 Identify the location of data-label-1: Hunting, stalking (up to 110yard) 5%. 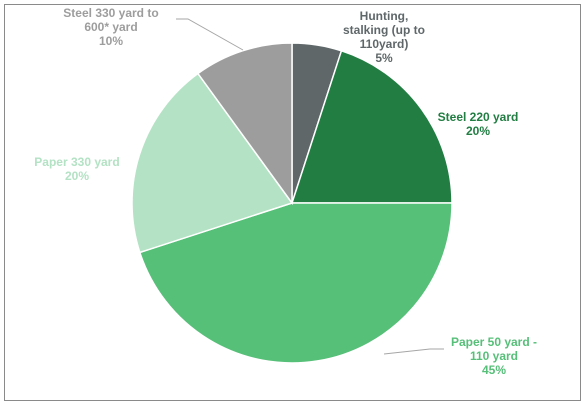
(384, 37).